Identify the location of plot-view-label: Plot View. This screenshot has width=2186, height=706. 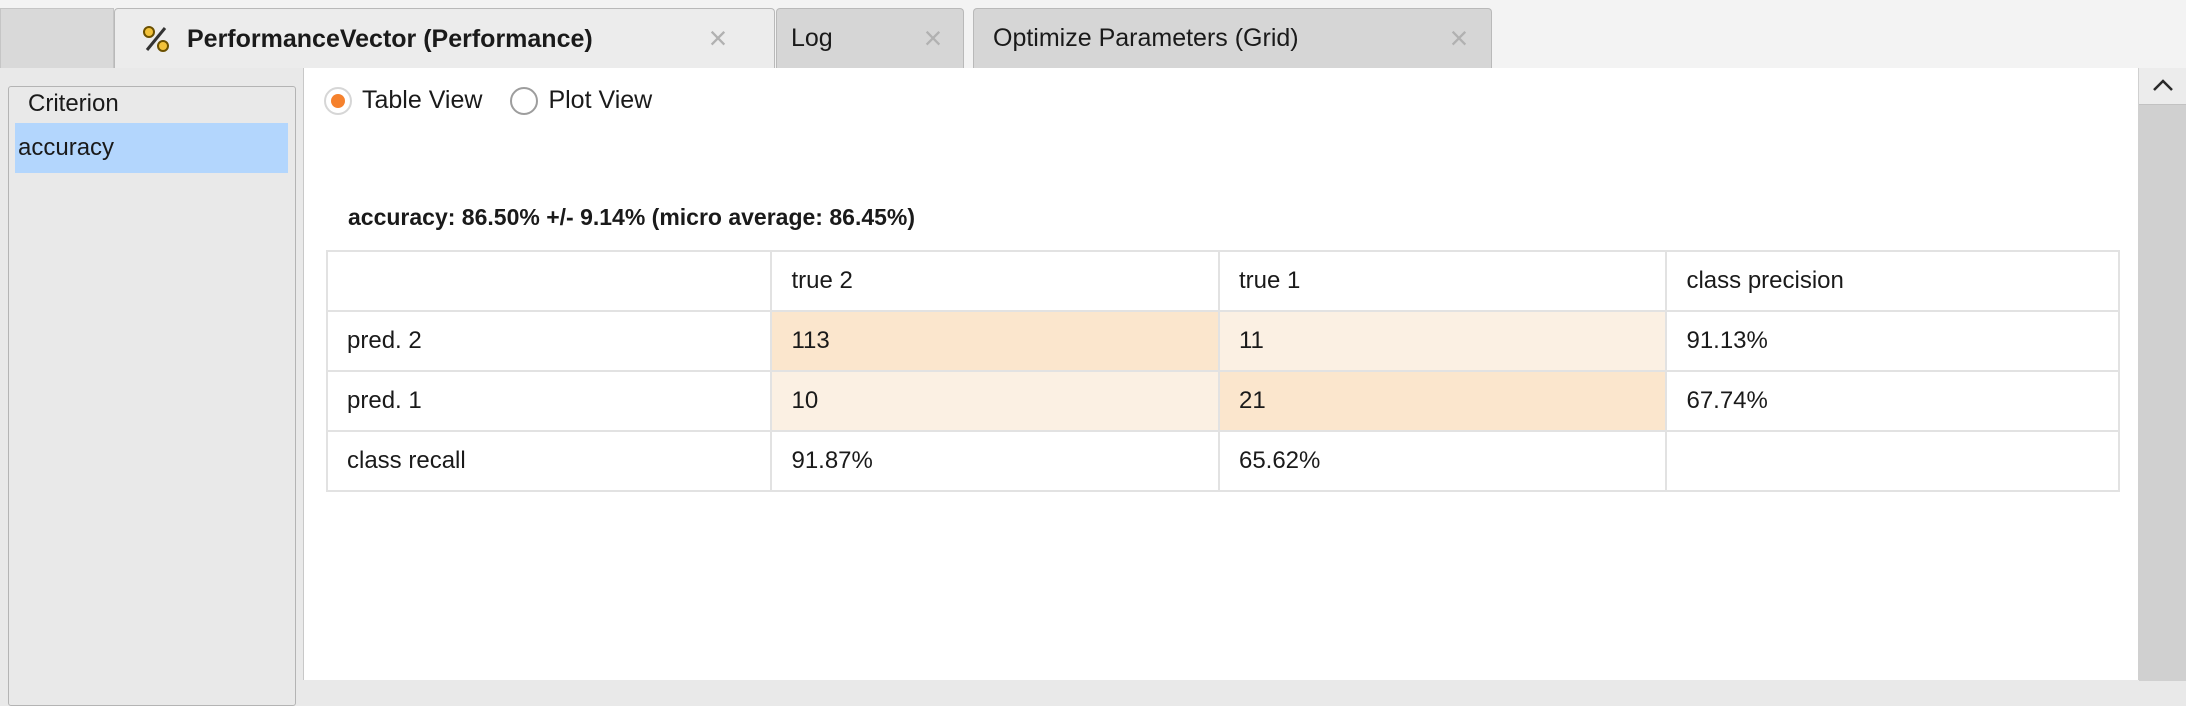
(600, 100).